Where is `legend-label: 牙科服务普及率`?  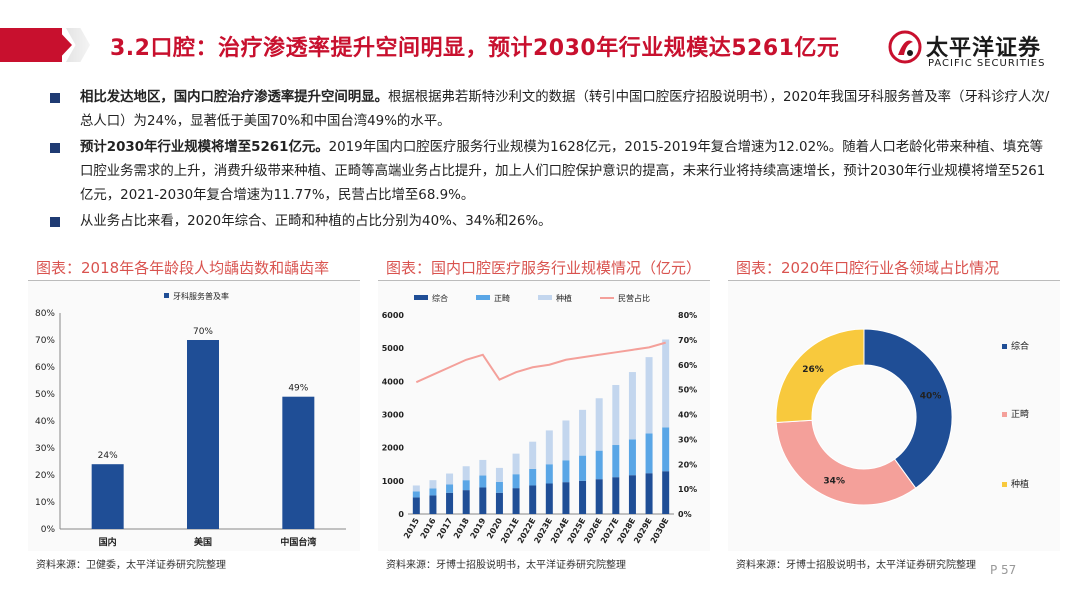
legend-label: 牙科服务普及率 is located at coordinates (201, 296).